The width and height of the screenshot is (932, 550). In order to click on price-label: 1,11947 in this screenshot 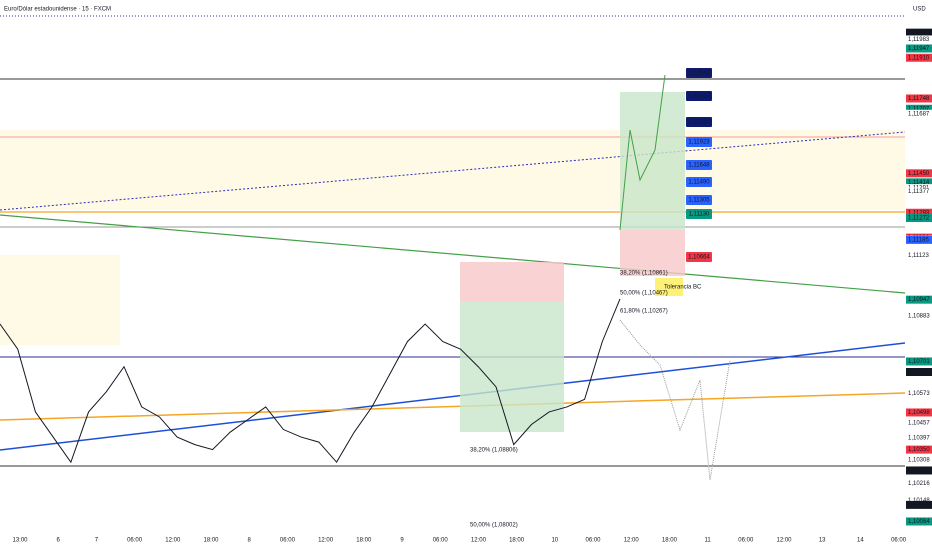, I will do `click(919, 49)`.